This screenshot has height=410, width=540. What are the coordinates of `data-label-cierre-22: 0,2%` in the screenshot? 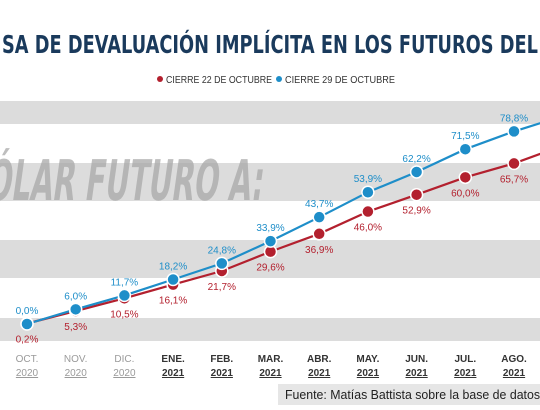 It's located at (27, 340).